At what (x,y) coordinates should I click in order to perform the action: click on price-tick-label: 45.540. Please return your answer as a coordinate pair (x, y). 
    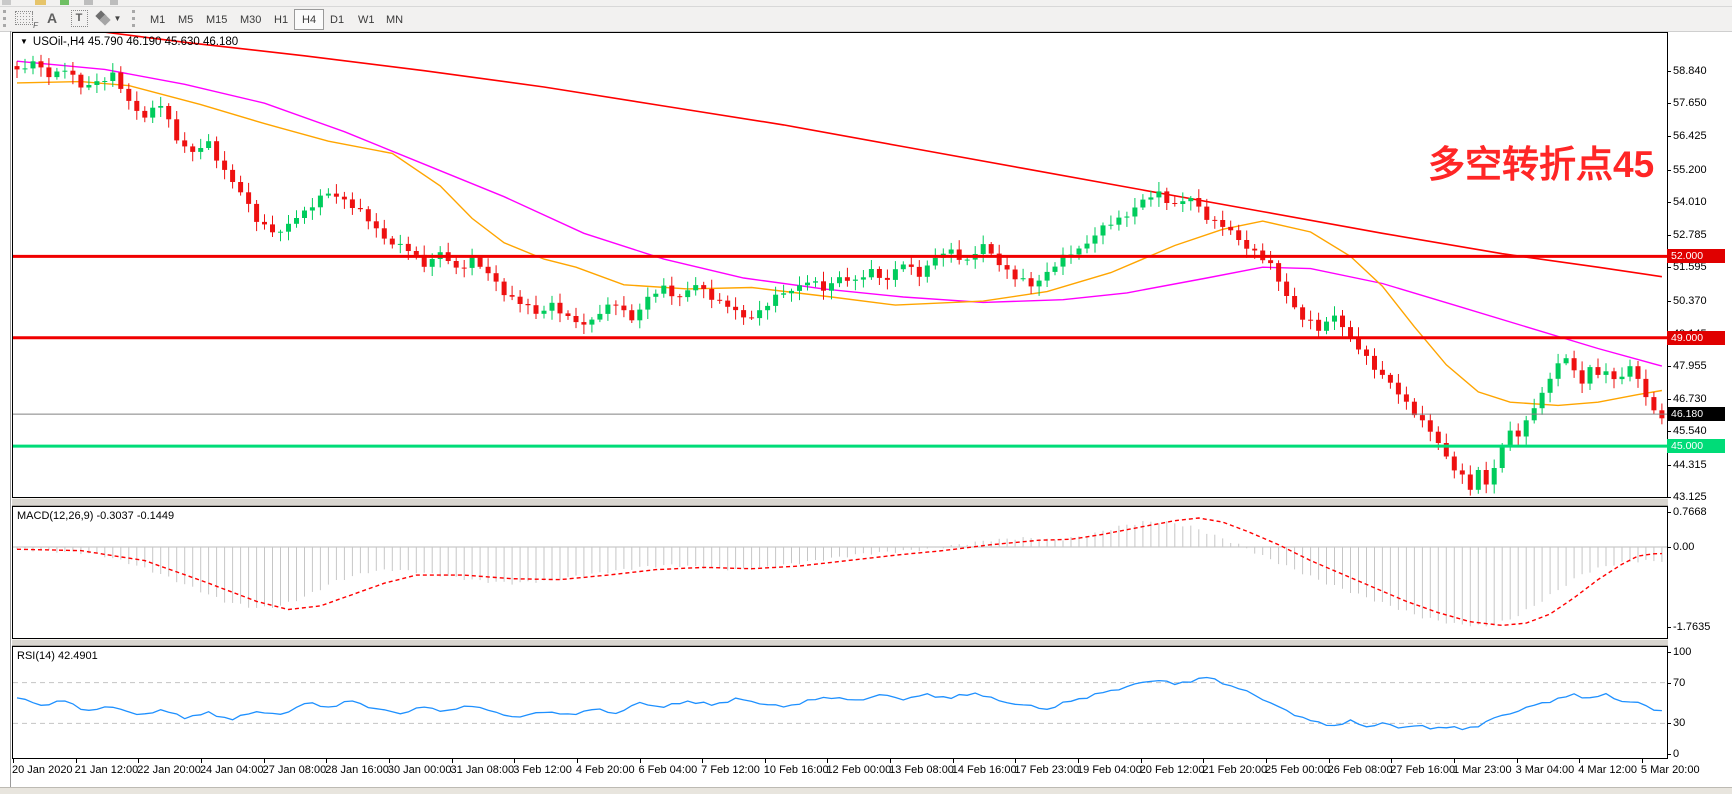
    Looking at the image, I should click on (1690, 431).